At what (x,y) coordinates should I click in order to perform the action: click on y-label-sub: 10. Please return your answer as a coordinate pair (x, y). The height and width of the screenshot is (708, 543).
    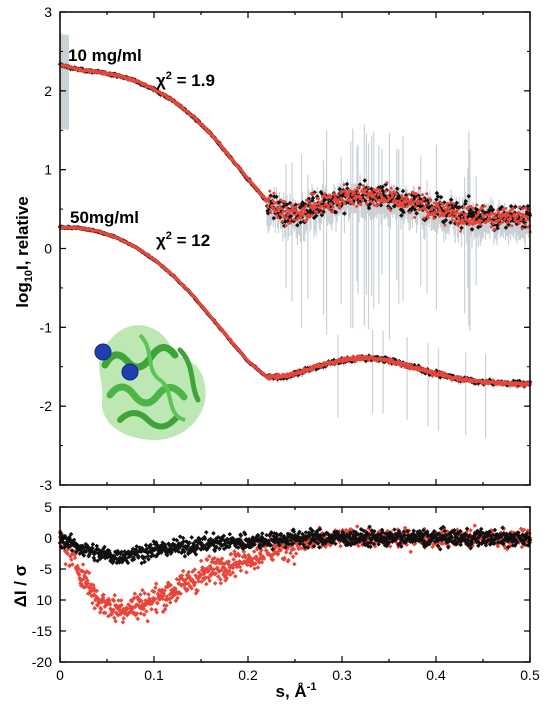
    Looking at the image, I should click on (29, 276).